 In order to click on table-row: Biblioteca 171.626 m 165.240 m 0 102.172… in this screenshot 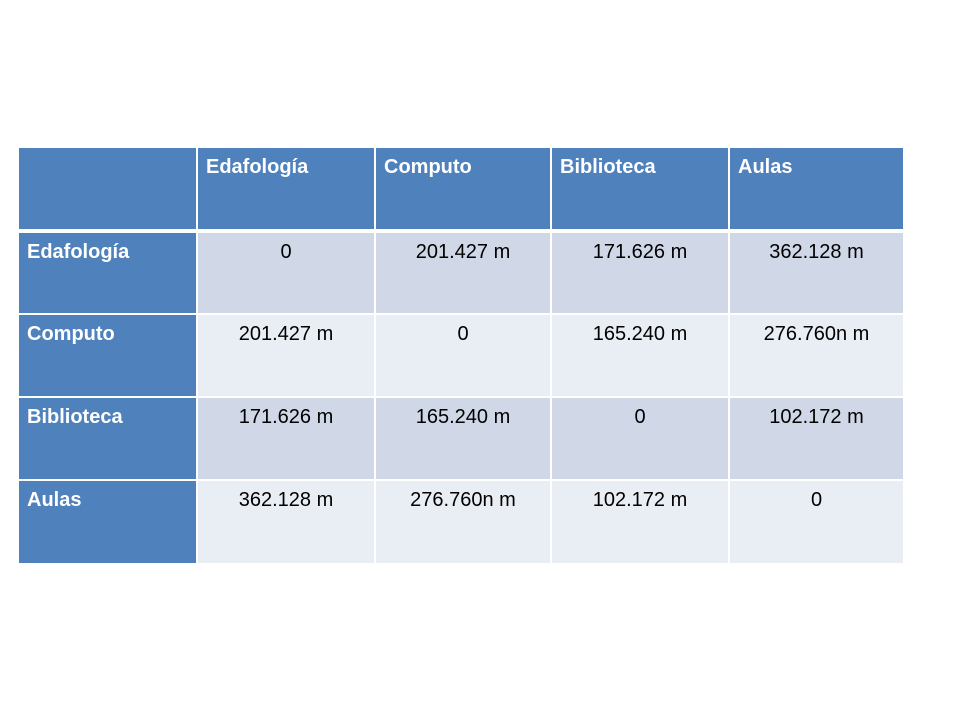, I will do `click(461, 439)`.